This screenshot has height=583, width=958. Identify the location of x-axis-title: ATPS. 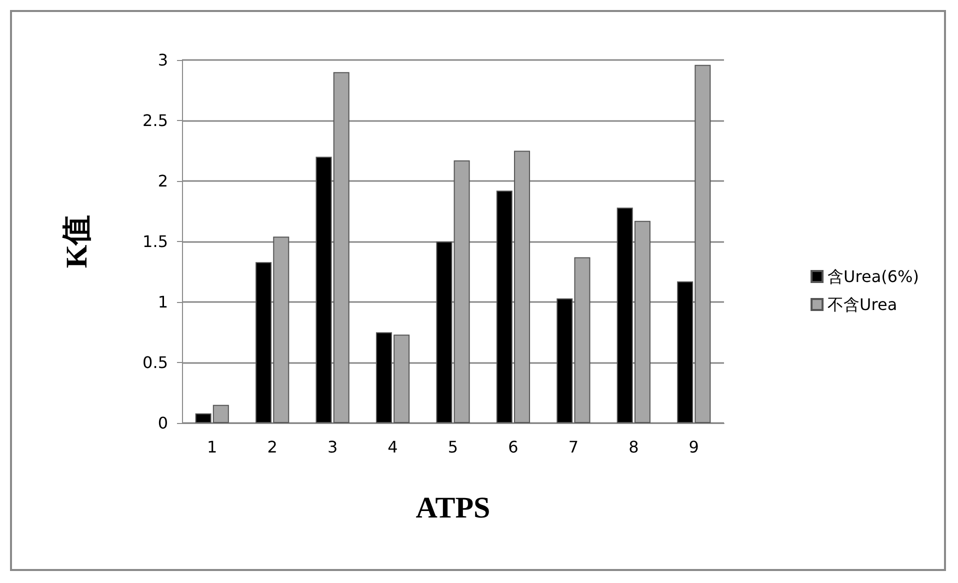
(453, 508).